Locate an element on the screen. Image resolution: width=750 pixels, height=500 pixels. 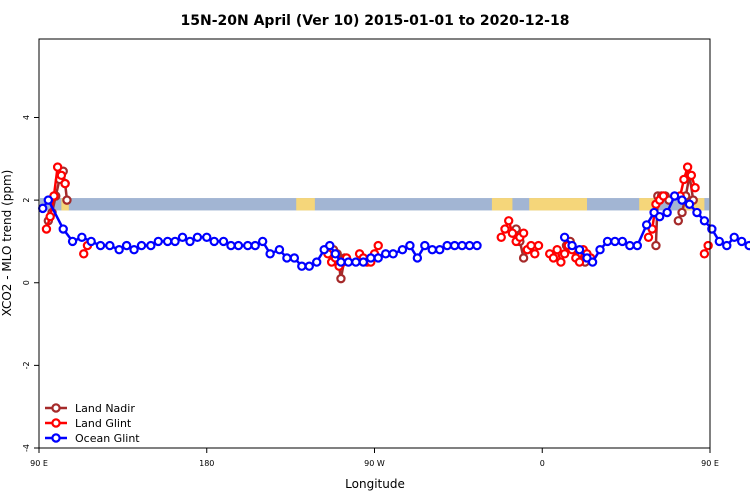
legend-label: Land Glint is located at coordinates (103, 423).